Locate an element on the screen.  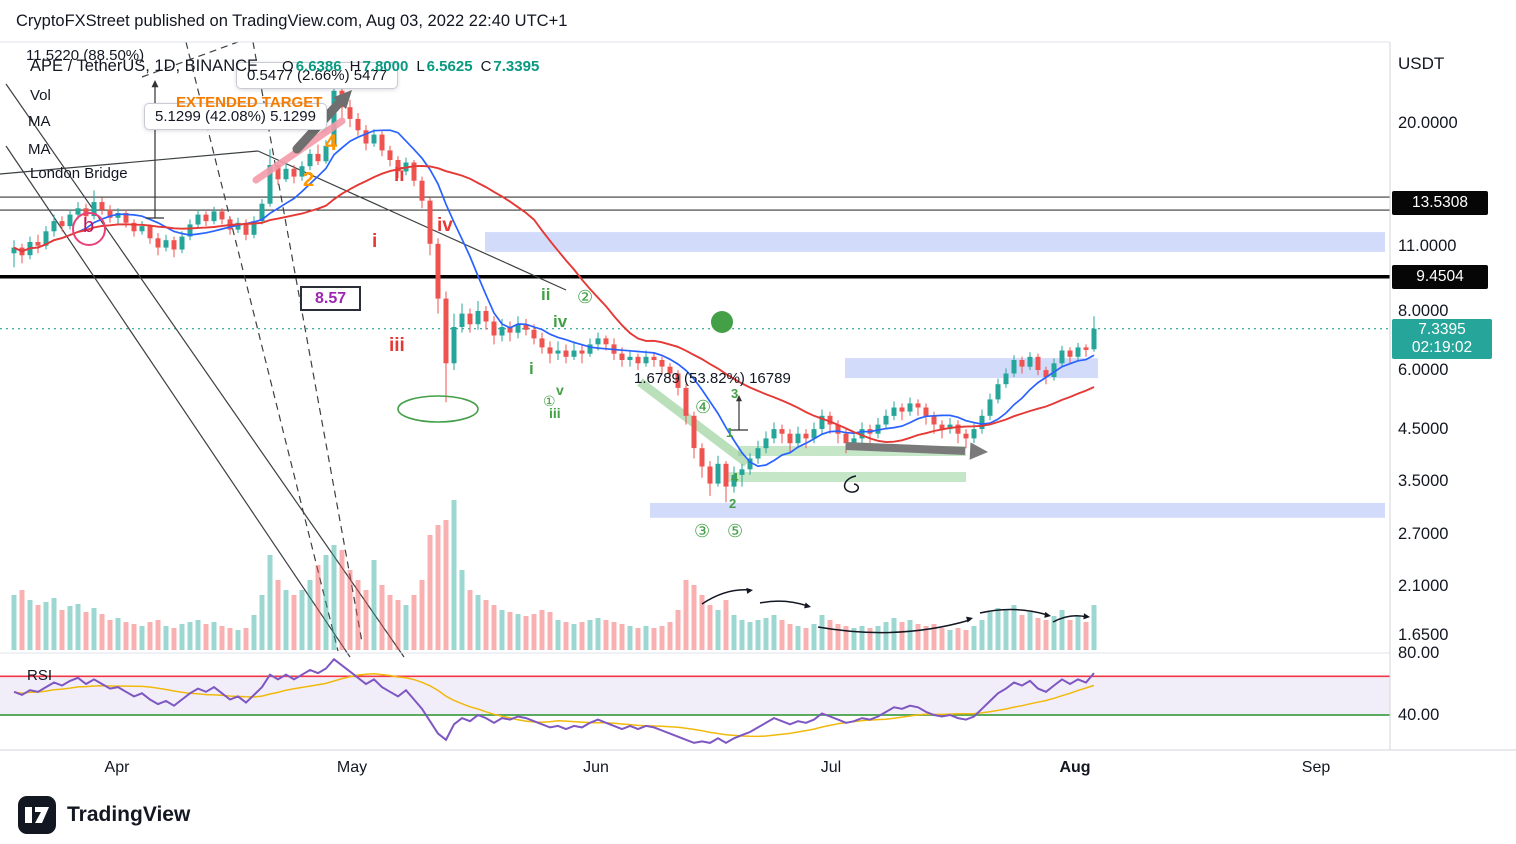
last-price-badge: 7.3395 02:19:02 is located at coordinates (1442, 338).